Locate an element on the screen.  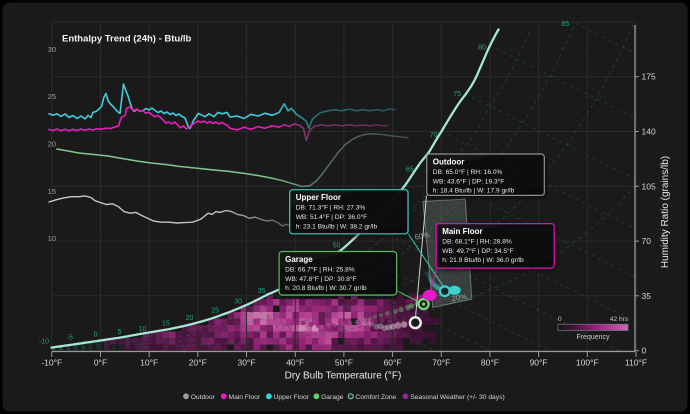
svg-text: h: 20.8 Btu/lb | W: 30.7 gr/lb is located at coordinates (326, 288).